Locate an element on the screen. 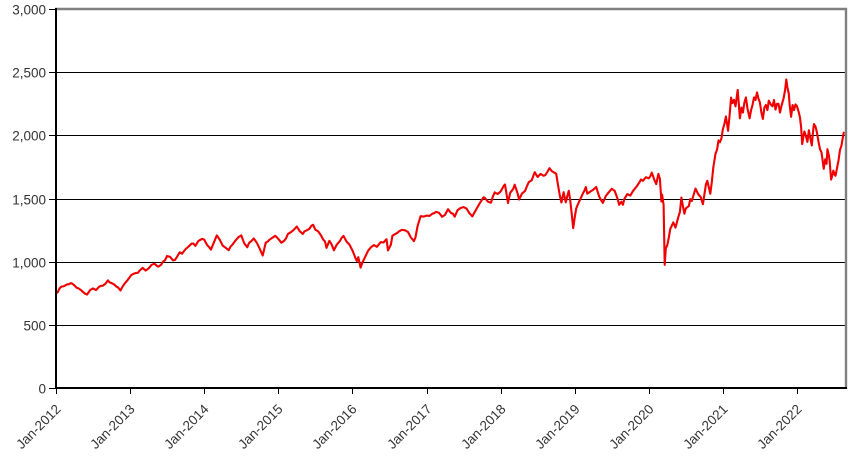  y-tick-label: 2,500 is located at coordinates (29, 73).